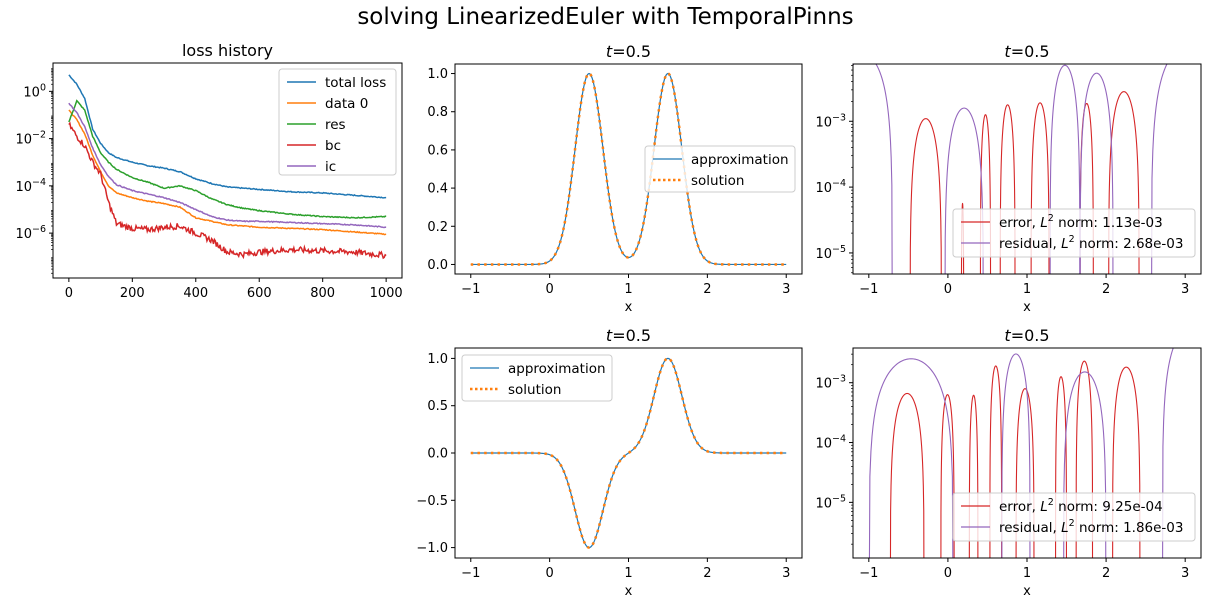  I want to click on axes-title: loss history, so click(227, 50).